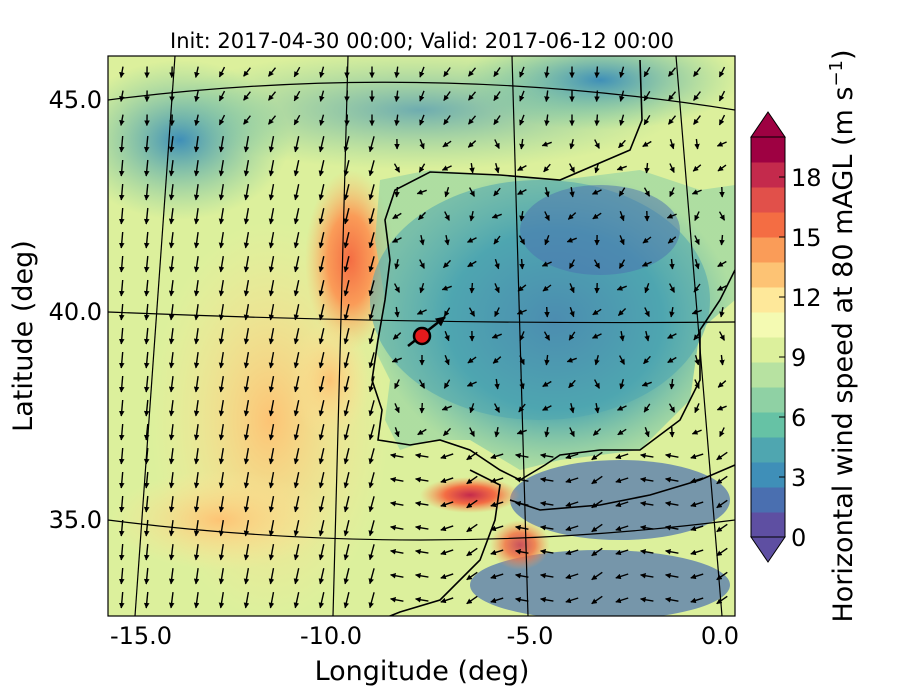 The image size is (900, 700). Describe the element at coordinates (836, 73) in the screenshot. I see `colorbar-label-exponent: −1` at that location.